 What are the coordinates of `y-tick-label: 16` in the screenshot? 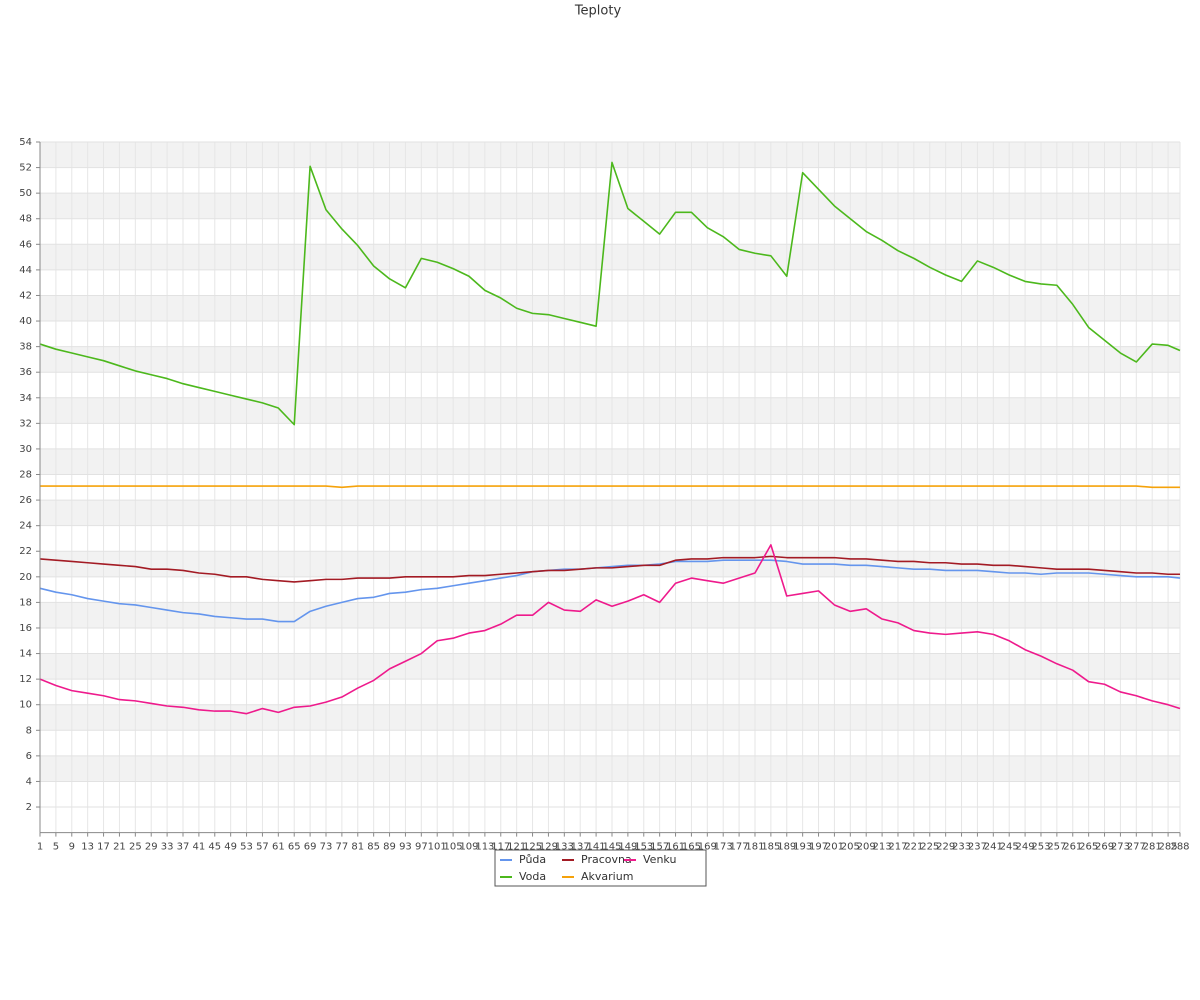 It's located at (25, 628).